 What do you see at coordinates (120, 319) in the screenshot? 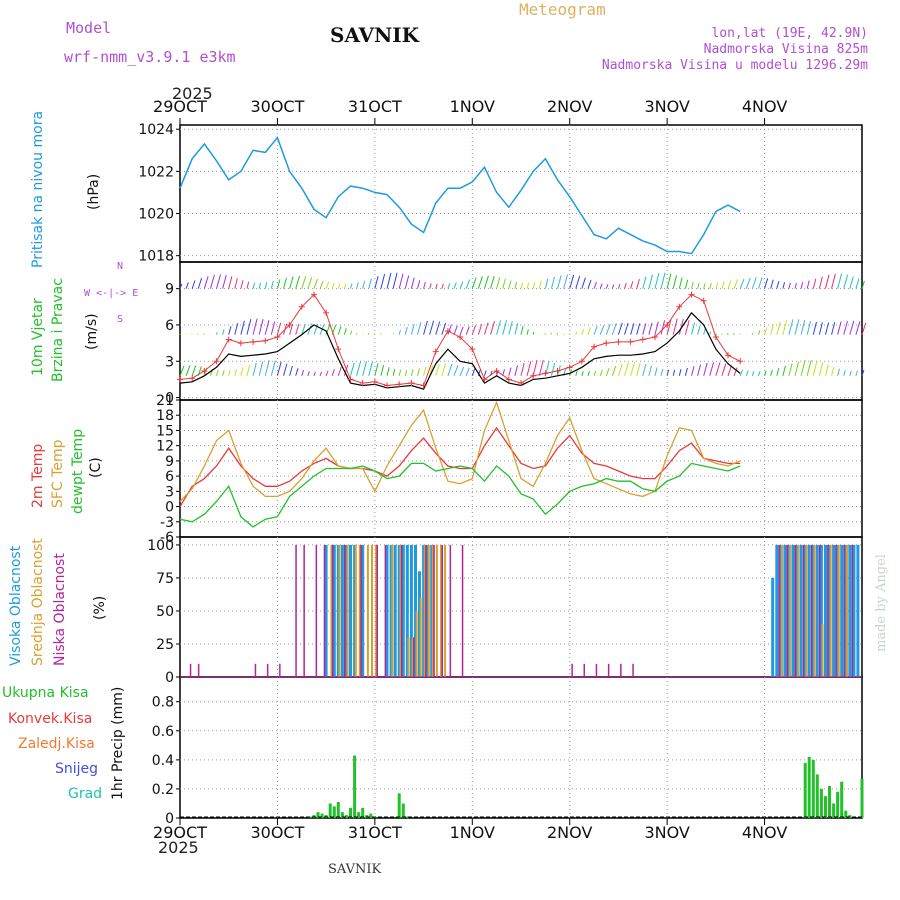
I see `wind-dir-legend-s: S` at bounding box center [120, 319].